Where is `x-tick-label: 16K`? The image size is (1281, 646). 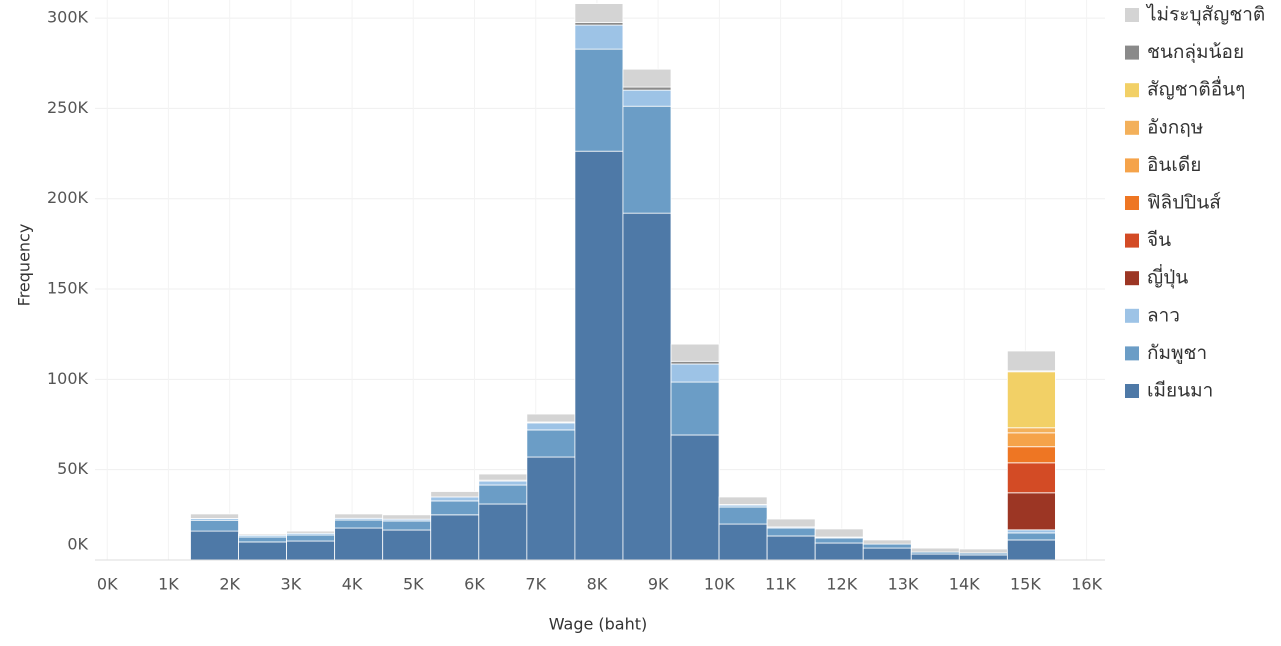
x-tick-label: 16K is located at coordinates (1086, 584).